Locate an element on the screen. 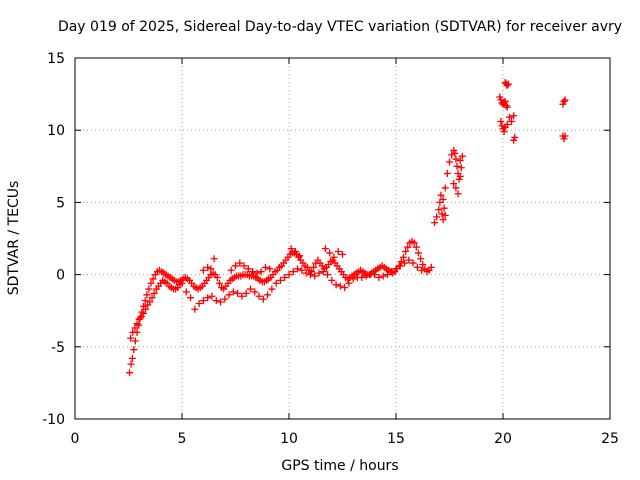 Image resolution: width=640 pixels, height=480 pixels. y-tick-label: 15 is located at coordinates (56, 59).